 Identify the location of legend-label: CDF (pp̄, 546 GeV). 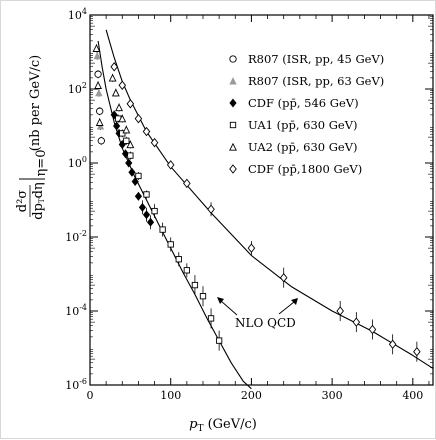
(303, 103).